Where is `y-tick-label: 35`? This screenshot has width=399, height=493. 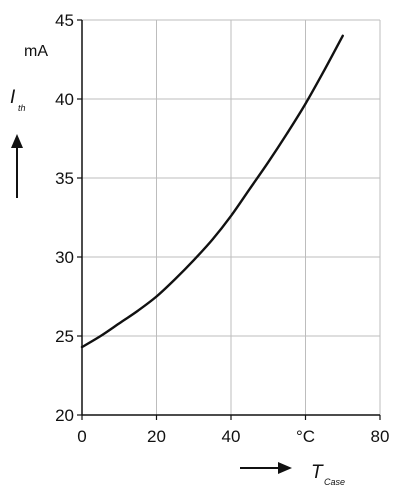
y-tick-label: 35 is located at coordinates (64, 178).